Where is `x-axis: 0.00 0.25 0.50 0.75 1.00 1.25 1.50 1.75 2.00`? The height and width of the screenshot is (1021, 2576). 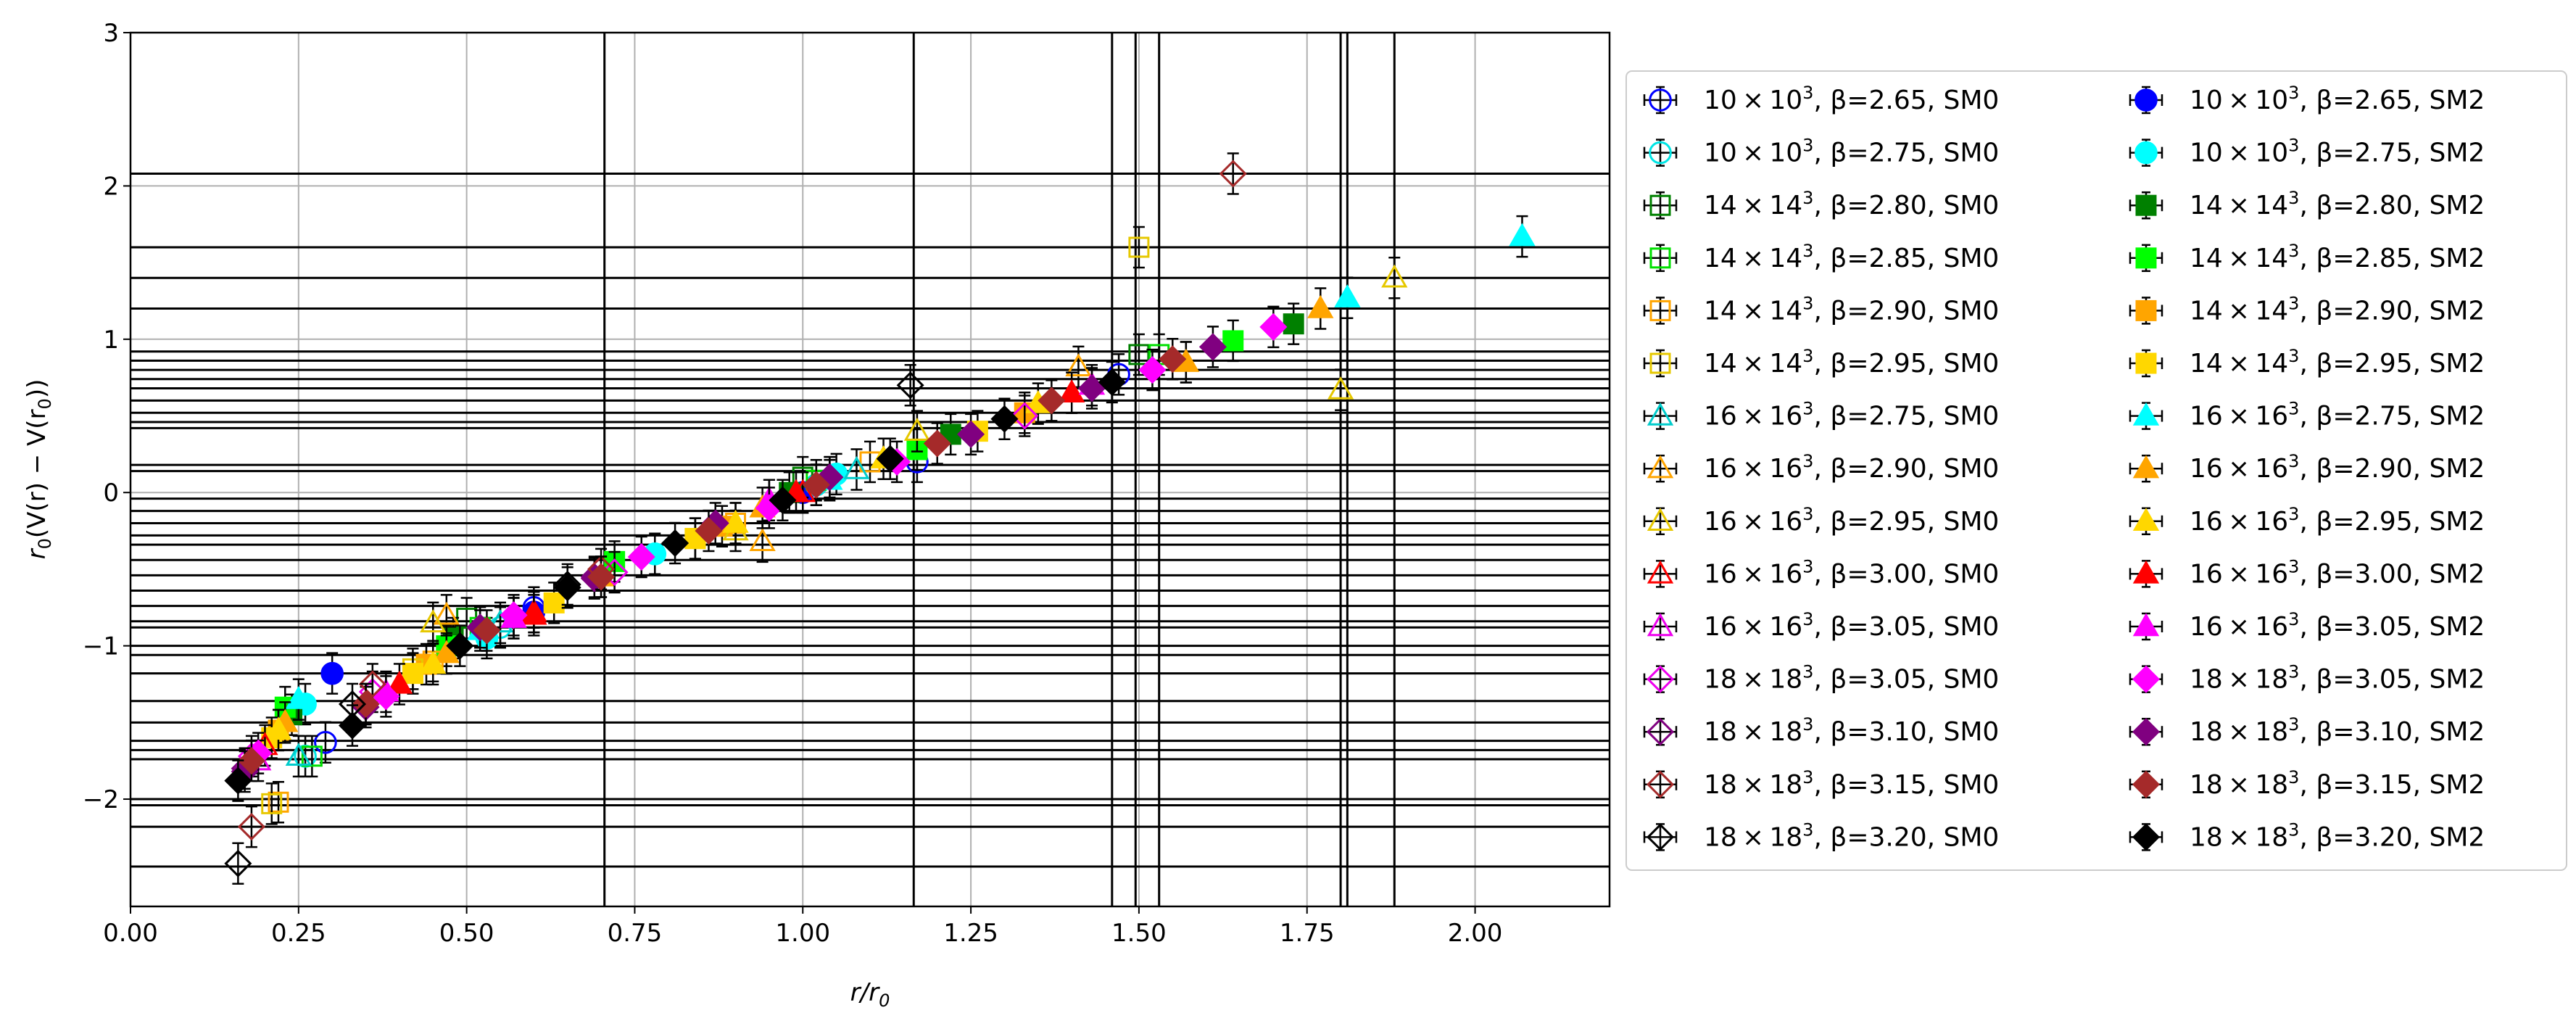 x-axis: 0.00 0.25 0.50 0.75 1.00 1.25 1.50 1.75 2.00 is located at coordinates (803, 927).